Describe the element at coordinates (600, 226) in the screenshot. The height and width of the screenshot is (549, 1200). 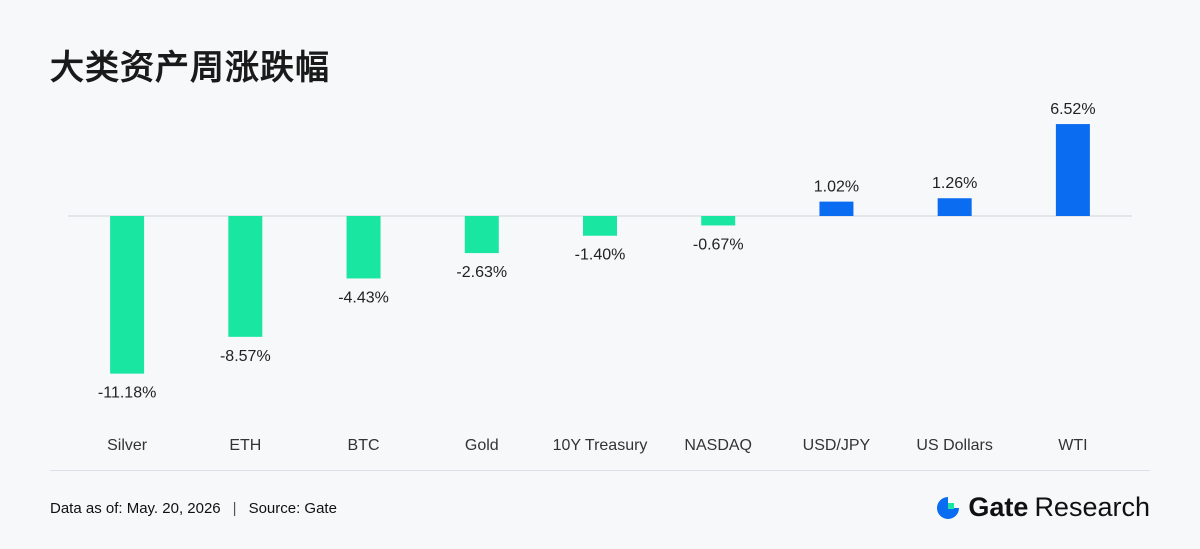
I see `bar-10y-treasury` at that location.